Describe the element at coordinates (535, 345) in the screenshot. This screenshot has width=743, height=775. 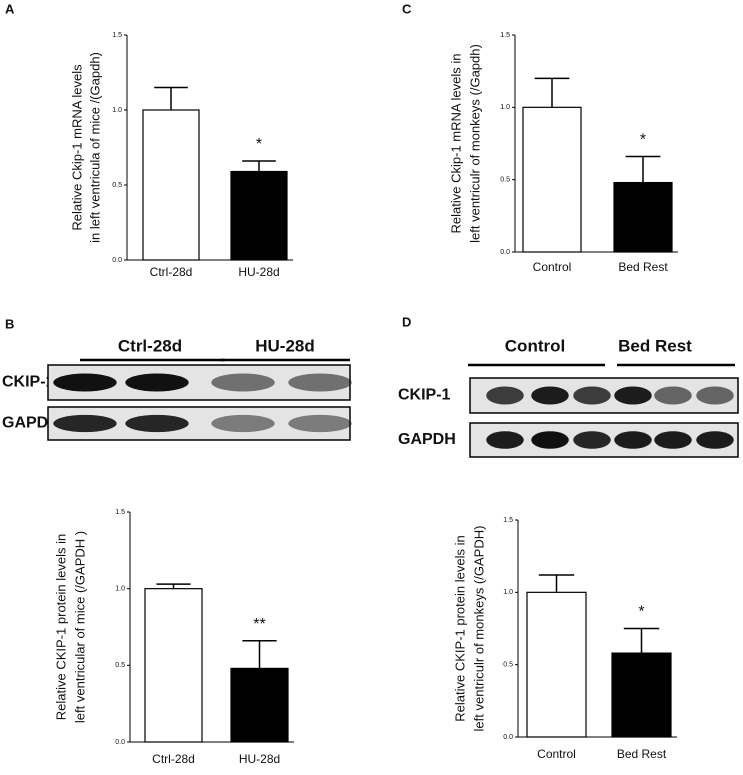
I see `lane-group-label: Control` at that location.